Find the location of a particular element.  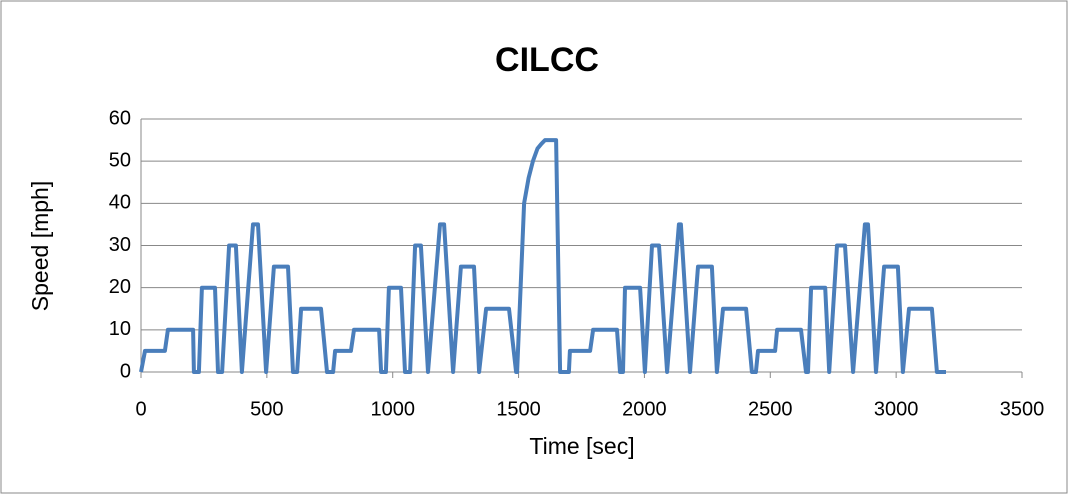

x-axis-label: Time [sec] is located at coordinates (581, 446).